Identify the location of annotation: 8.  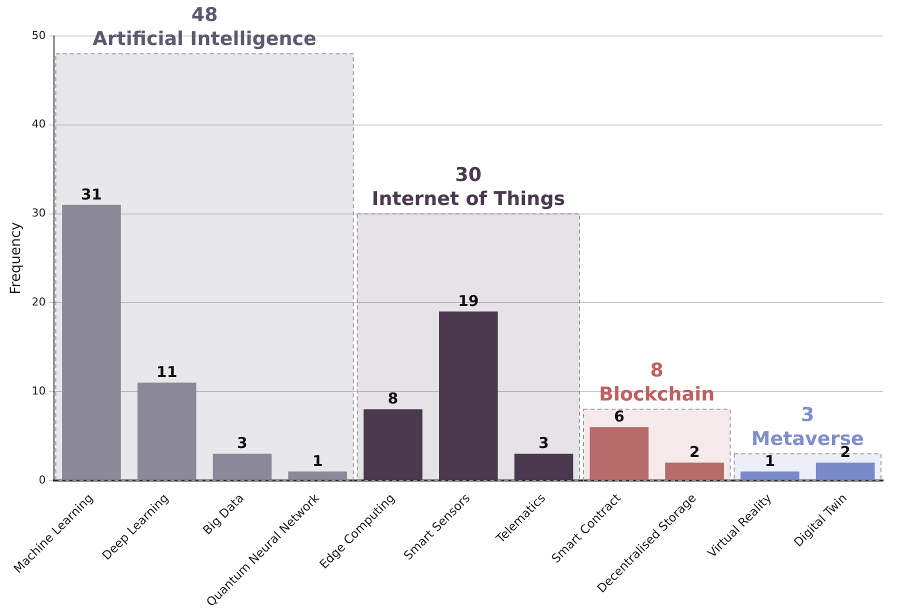
(657, 371).